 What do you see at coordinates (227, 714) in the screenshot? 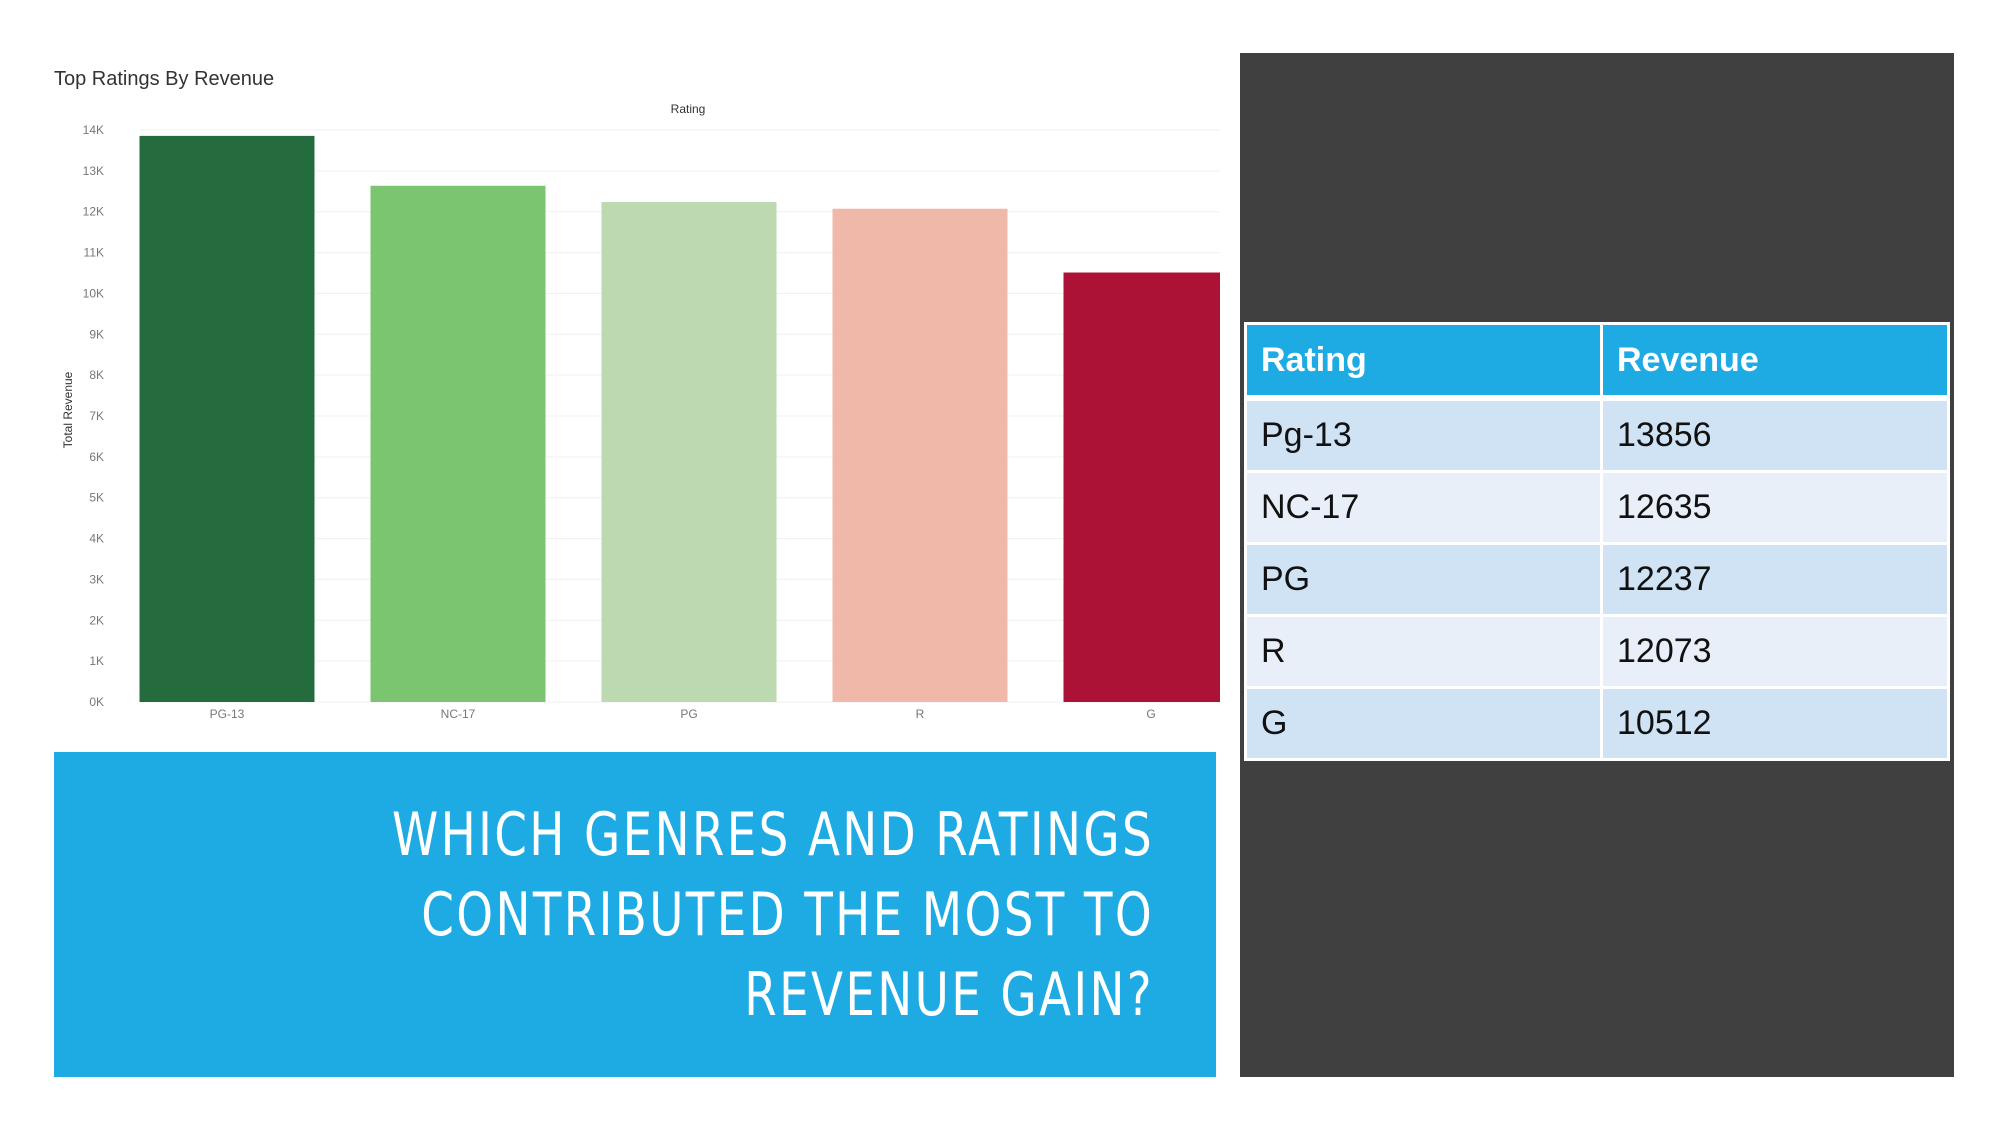
I see `x-category-label: PG-13` at bounding box center [227, 714].